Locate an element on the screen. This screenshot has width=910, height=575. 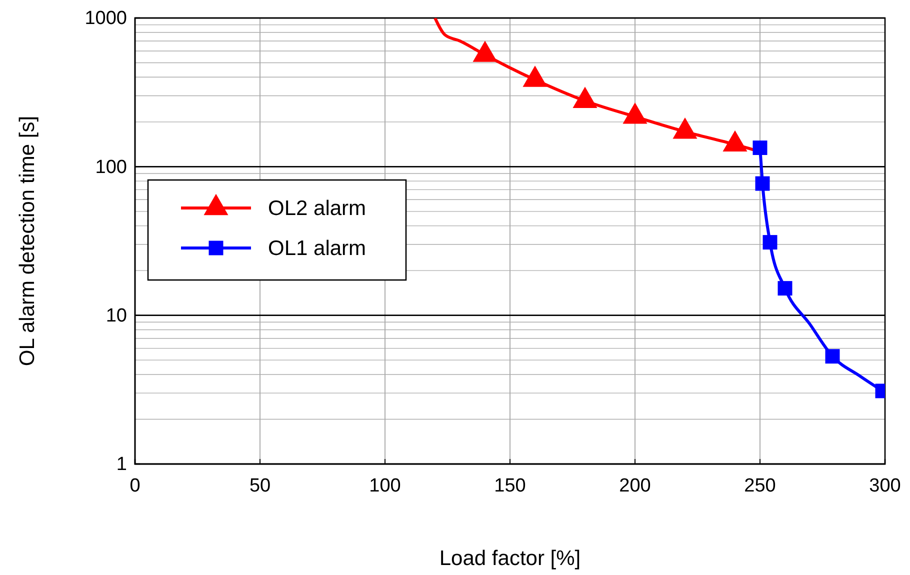
legend-label: OL2 alarm is located at coordinates (317, 208).